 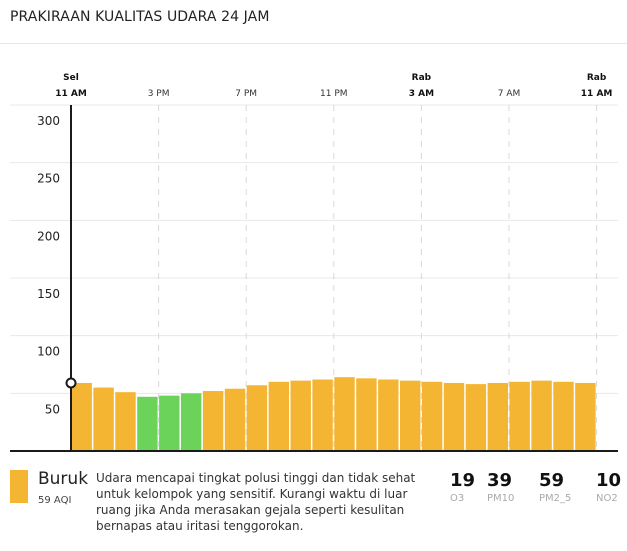 What do you see at coordinates (19, 486) in the screenshot?
I see `aqi-level-swatch` at bounding box center [19, 486].